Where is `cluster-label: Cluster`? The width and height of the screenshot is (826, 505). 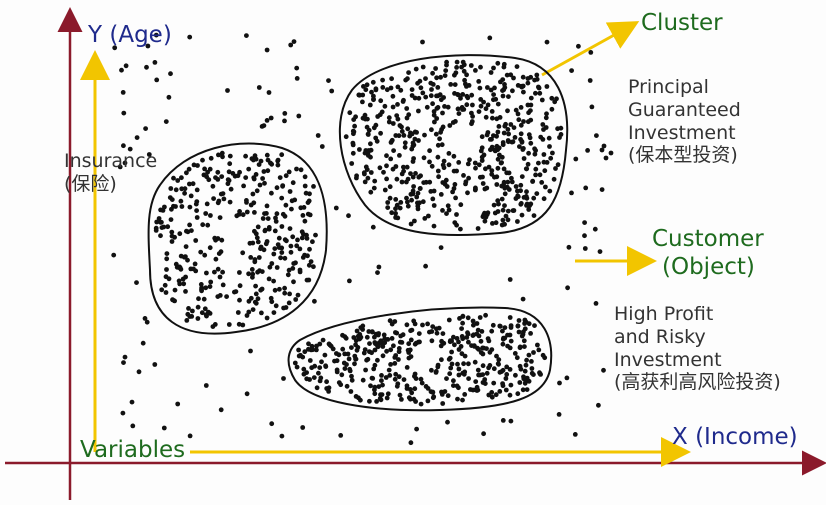 cluster-label: Cluster is located at coordinates (682, 23).